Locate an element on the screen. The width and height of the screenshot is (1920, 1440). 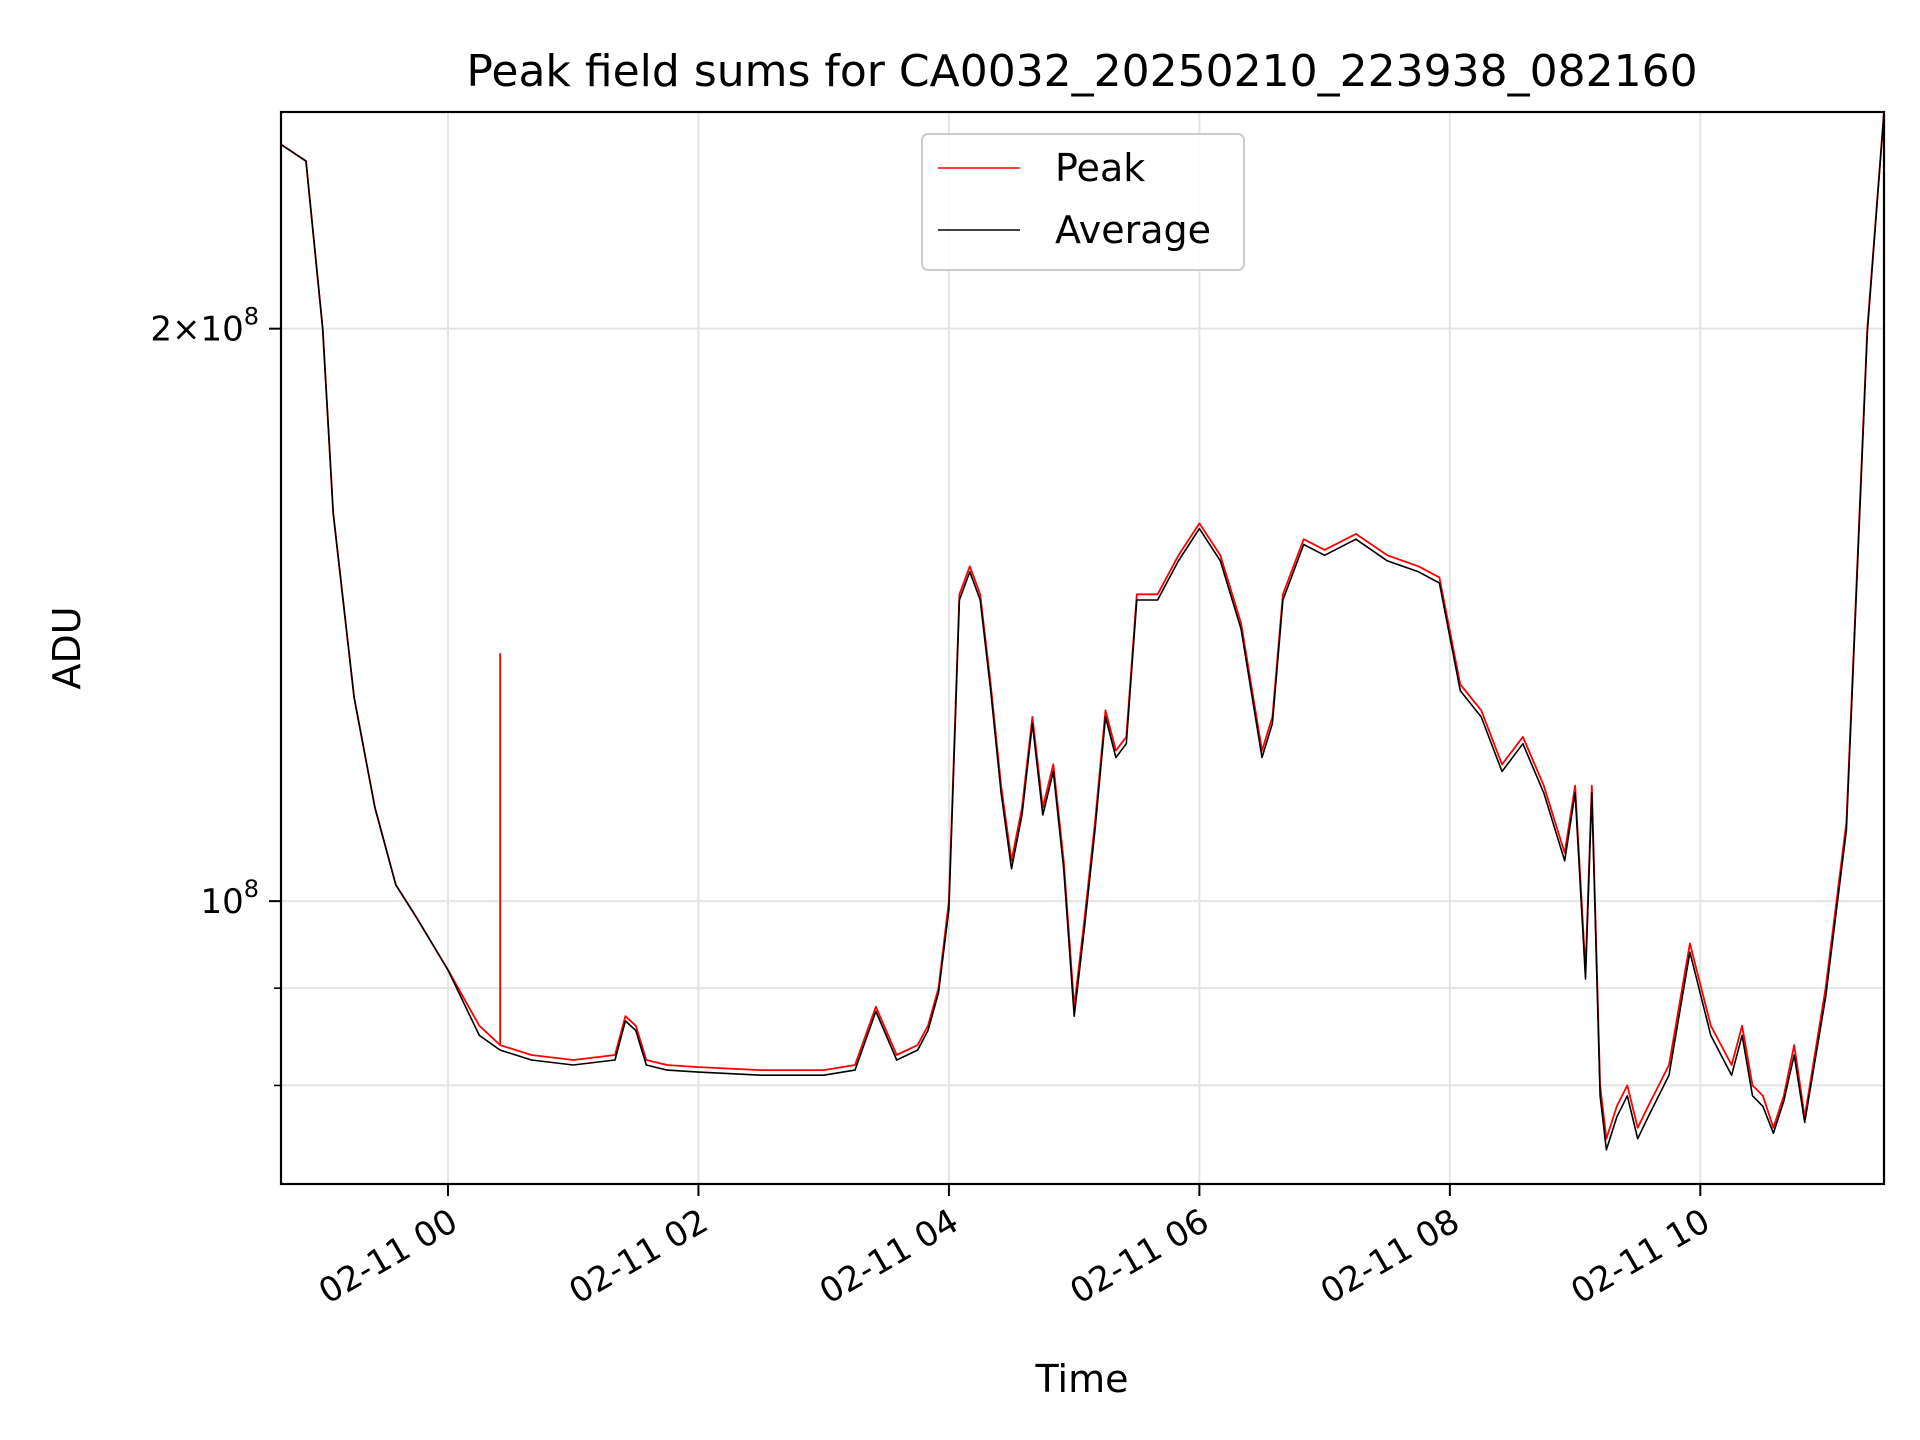
y-axis-label: ADU is located at coordinates (67, 647).